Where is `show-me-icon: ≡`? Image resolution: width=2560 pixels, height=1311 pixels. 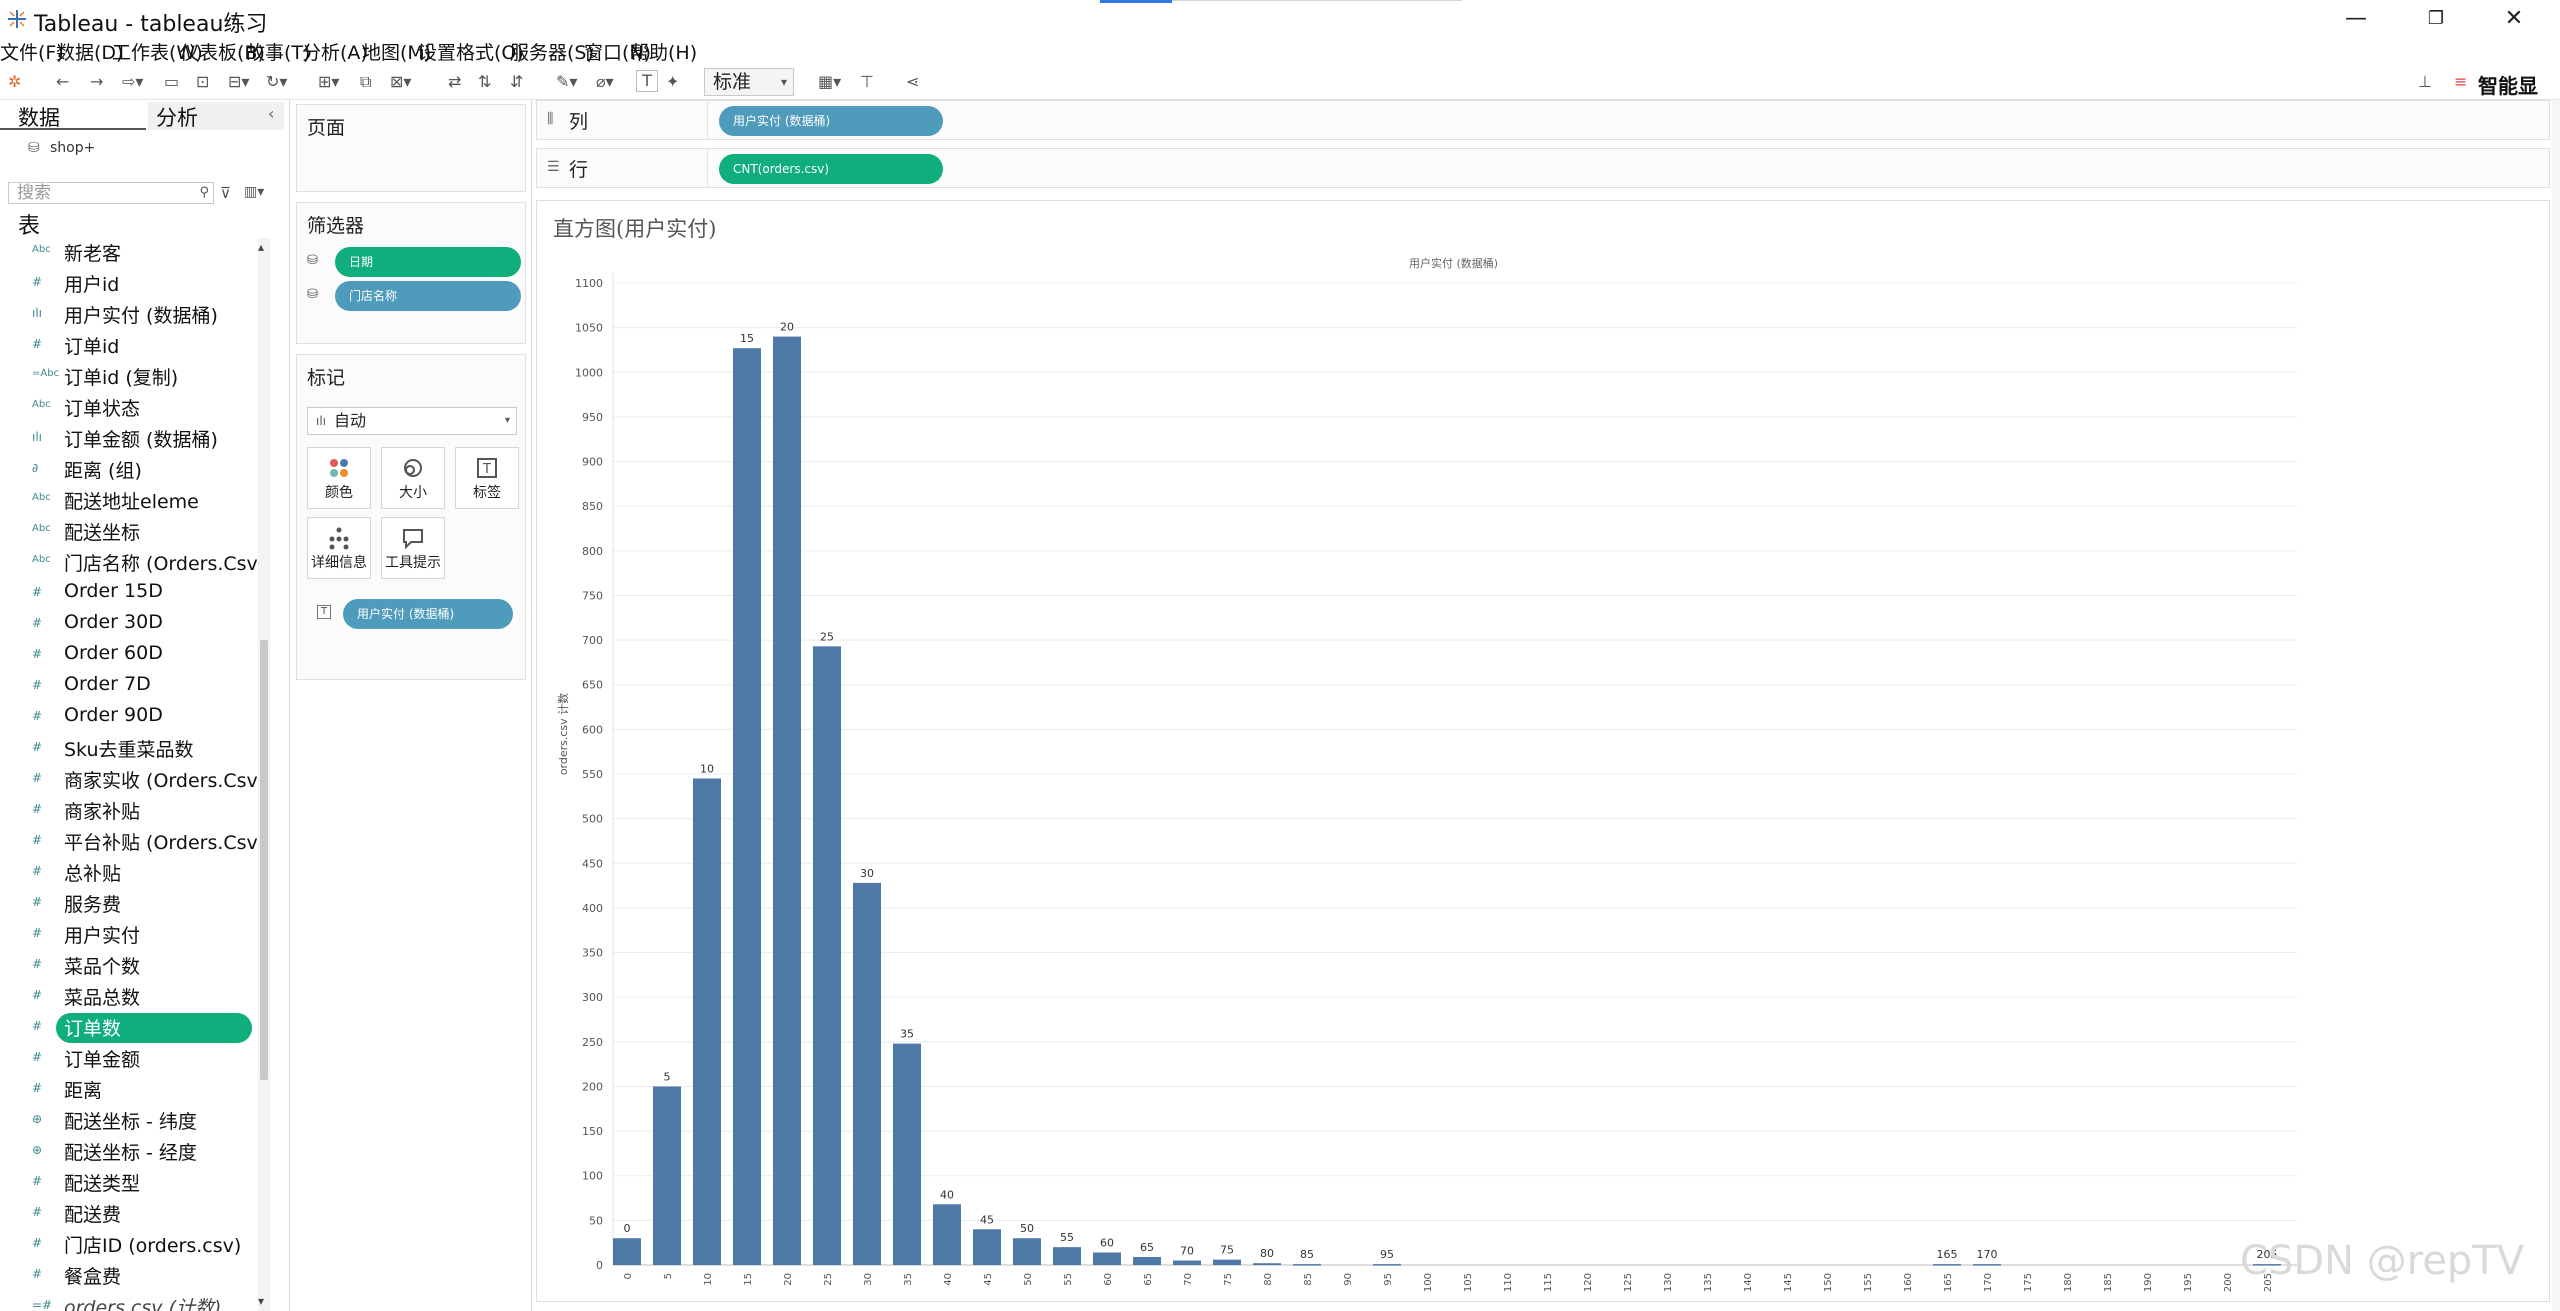
show-me-icon: ≡ is located at coordinates (2461, 81).